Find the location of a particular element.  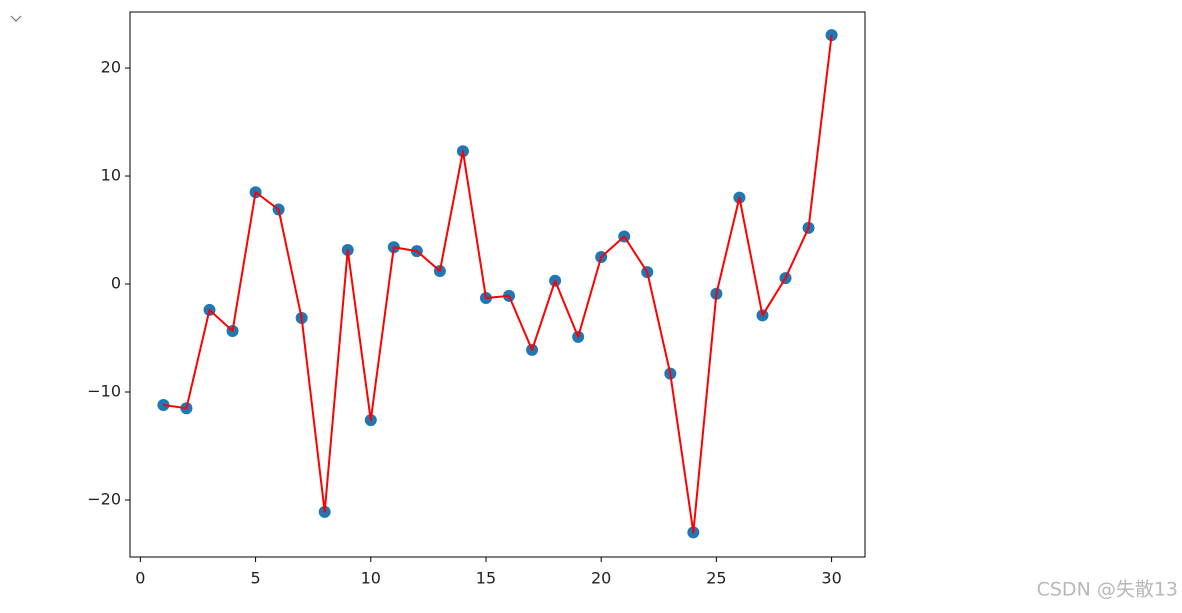

x-tick-label: 10 is located at coordinates (371, 578).